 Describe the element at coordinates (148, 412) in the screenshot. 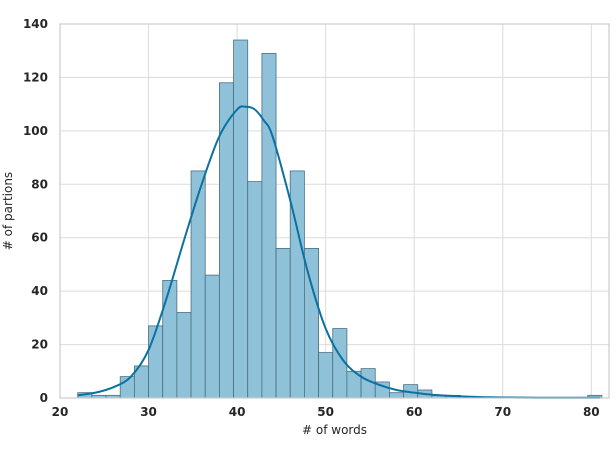

I see `x-tick-label: 30` at that location.